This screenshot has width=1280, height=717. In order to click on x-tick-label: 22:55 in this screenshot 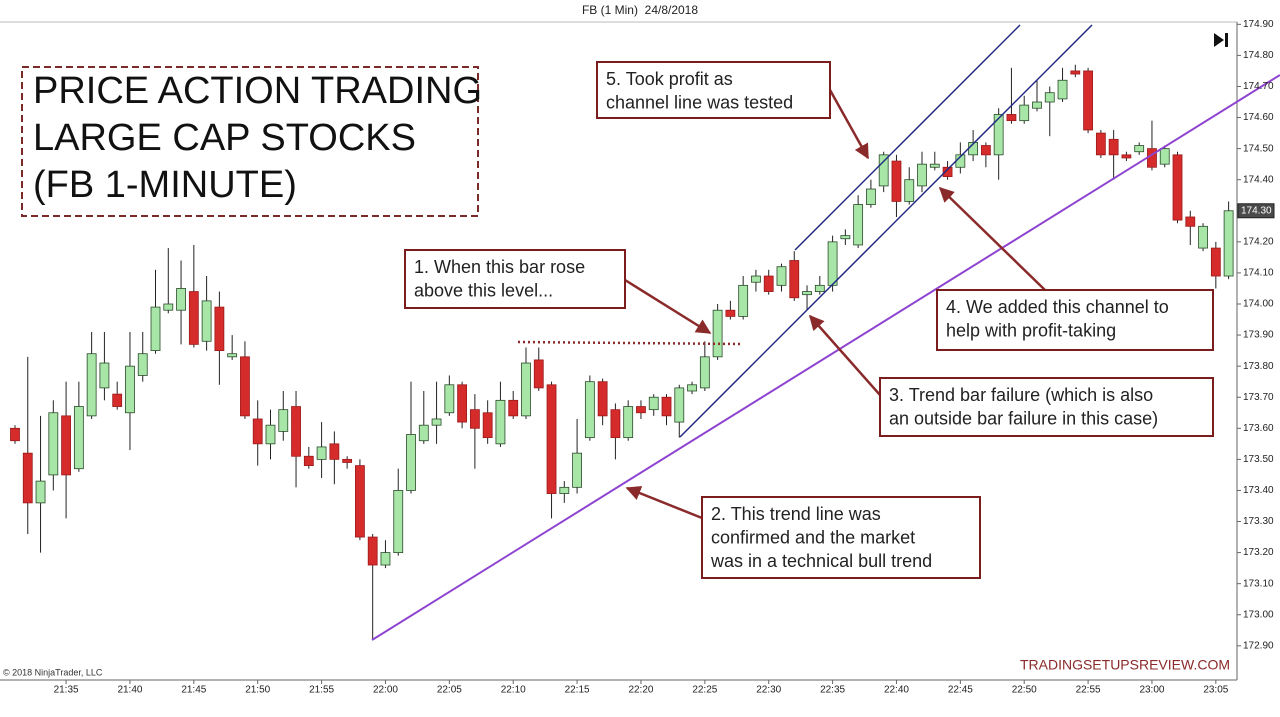, I will do `click(1088, 690)`.